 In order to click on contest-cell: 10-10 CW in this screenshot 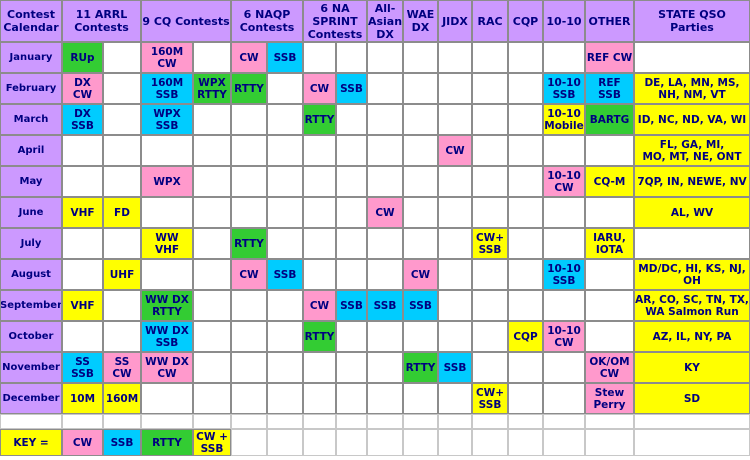, I will do `click(564, 336)`.